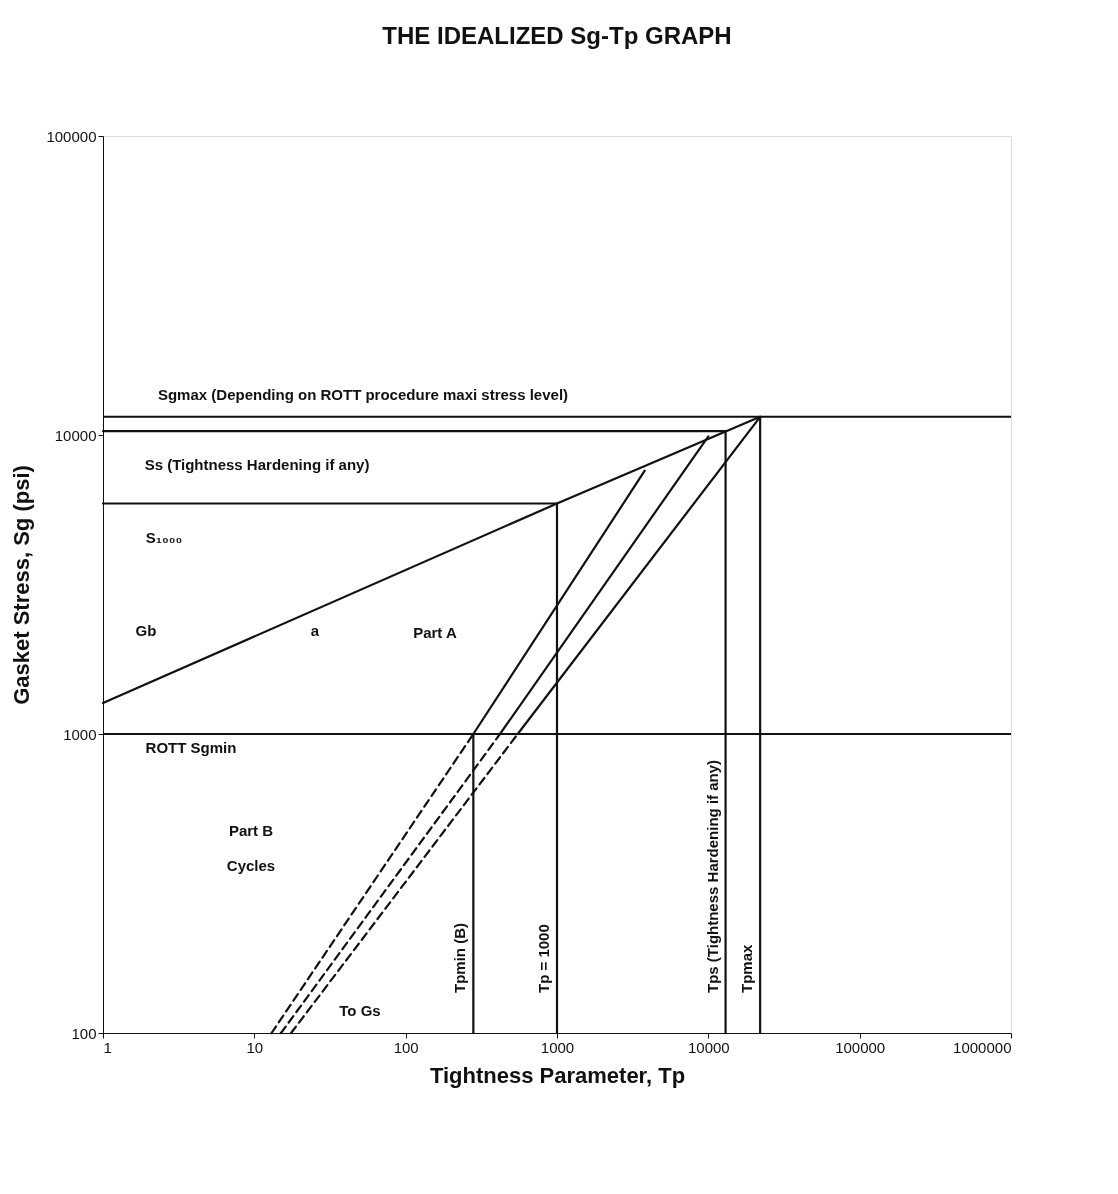  I want to click on y-tick-label: 10000, so click(75, 435).